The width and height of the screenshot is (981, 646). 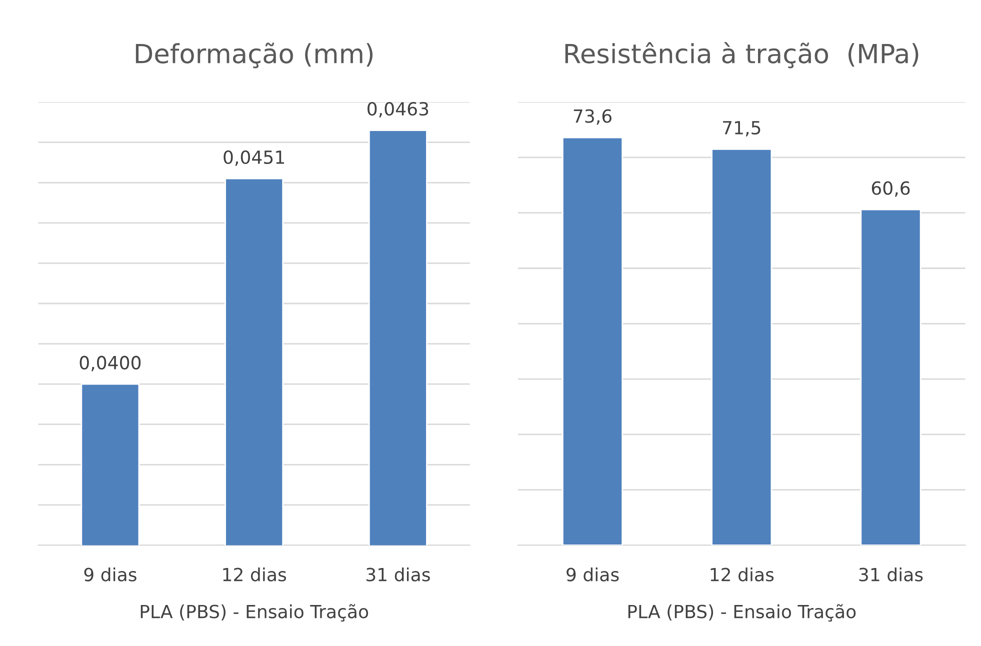 What do you see at coordinates (254, 55) in the screenshot?
I see `chart-title: Deformação (mm)` at bounding box center [254, 55].